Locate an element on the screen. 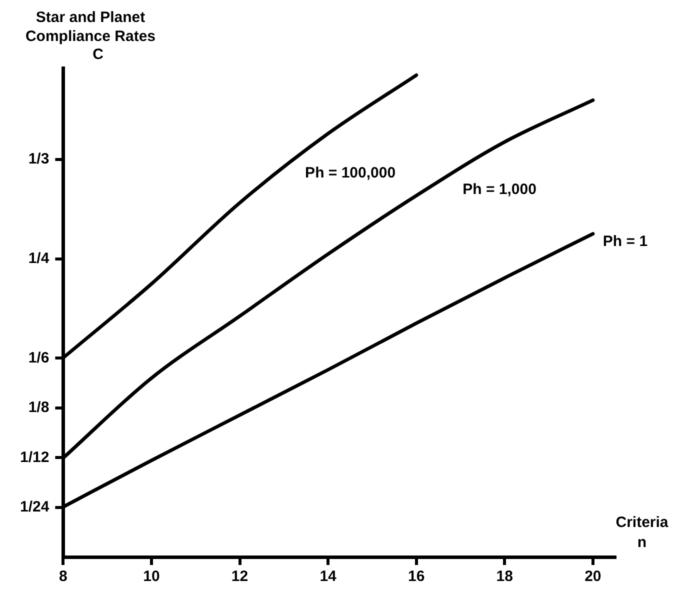  series-label: Ph = 1,000 is located at coordinates (499, 189).